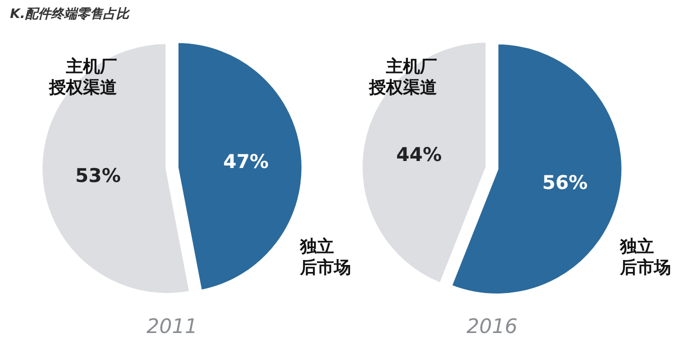 The image size is (686, 347). What do you see at coordinates (98, 175) in the screenshot?
I see `data-label: 53%` at bounding box center [98, 175].